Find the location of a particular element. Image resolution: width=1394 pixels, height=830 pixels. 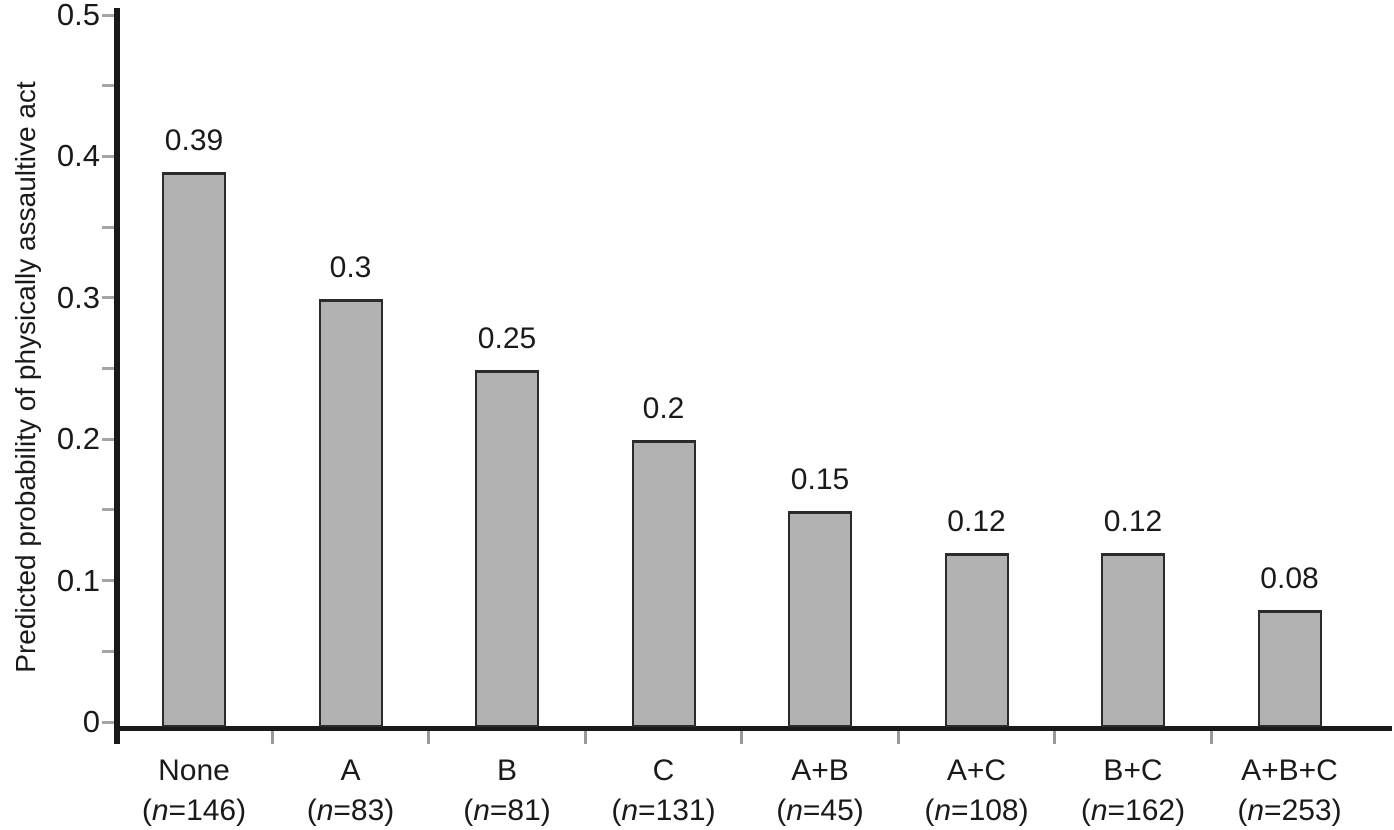

bar-value-label: 0.25 is located at coordinates (507, 338).